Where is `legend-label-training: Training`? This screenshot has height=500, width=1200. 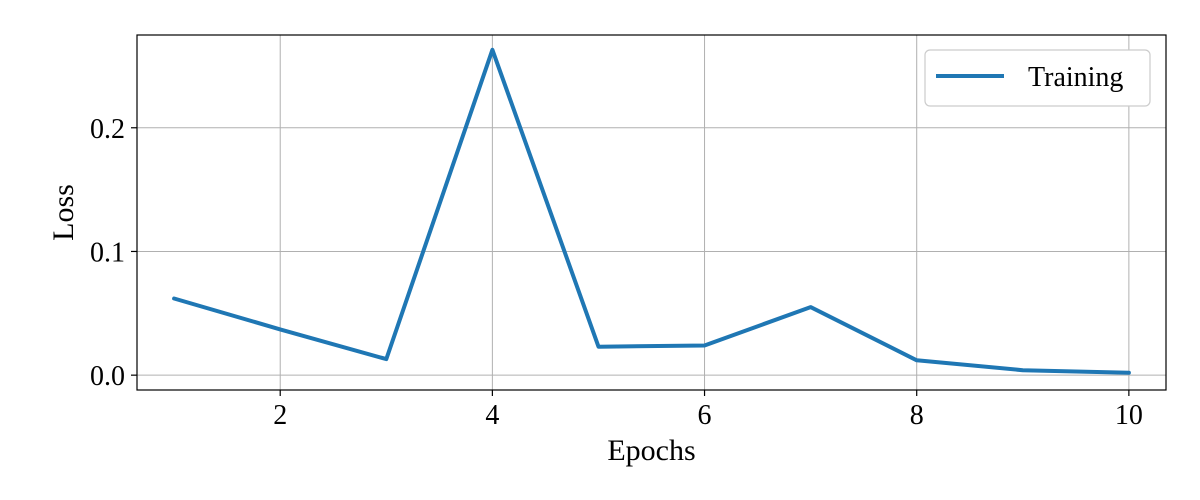
legend-label-training: Training is located at coordinates (1075, 77).